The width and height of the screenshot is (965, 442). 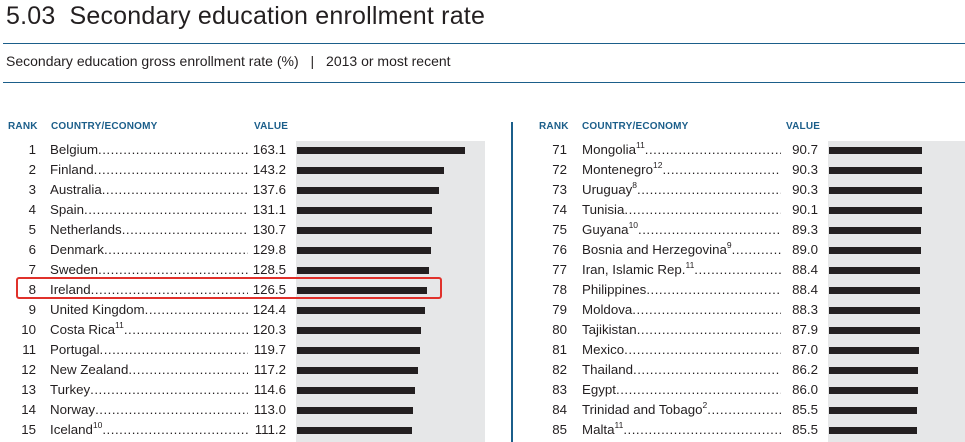 I want to click on value-label: 88.3, so click(x=805, y=309).